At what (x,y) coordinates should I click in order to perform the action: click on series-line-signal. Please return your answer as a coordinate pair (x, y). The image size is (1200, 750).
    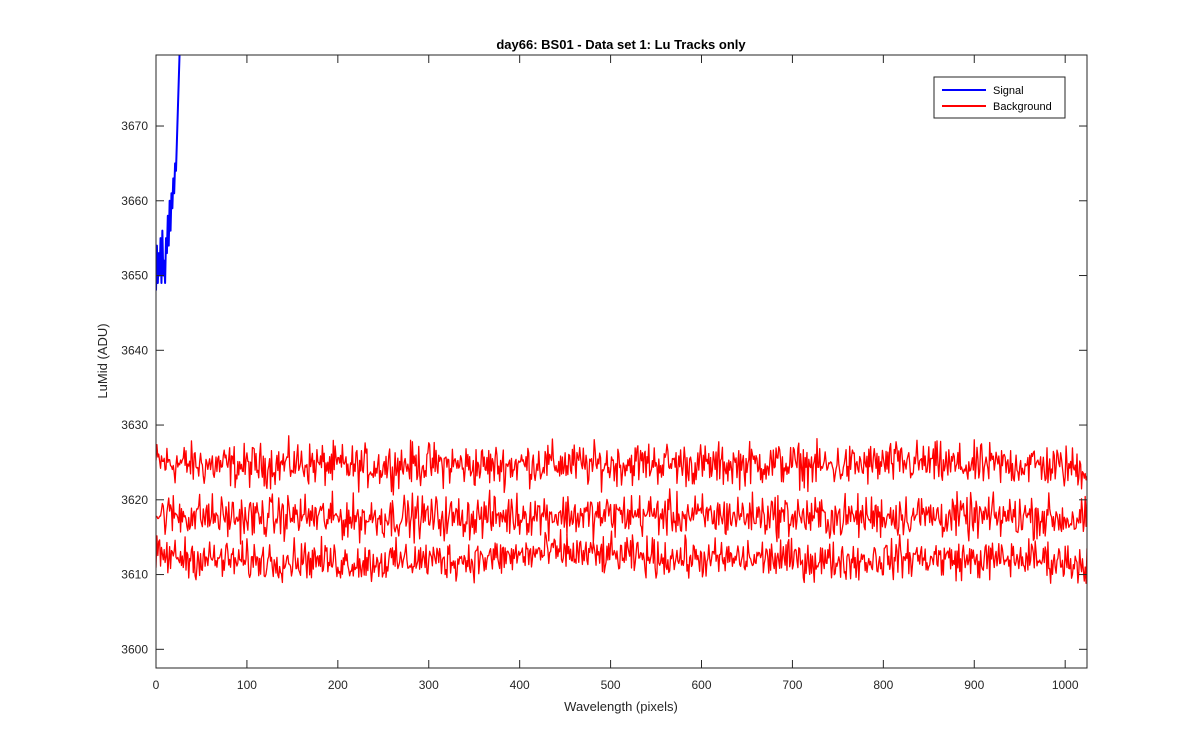
    Looking at the image, I should click on (168, 173).